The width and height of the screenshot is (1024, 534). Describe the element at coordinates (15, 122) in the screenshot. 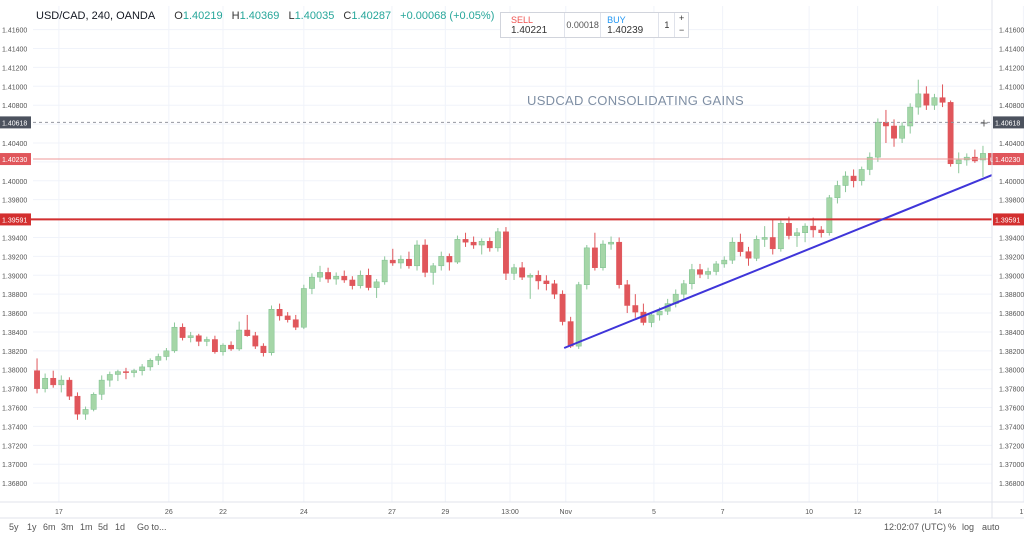

I see `crosshair-label-left-bg` at that location.